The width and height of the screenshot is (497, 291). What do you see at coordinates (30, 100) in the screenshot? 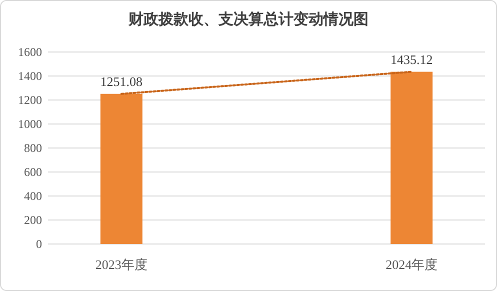
I see `y-tick-label: 1200` at bounding box center [30, 100].